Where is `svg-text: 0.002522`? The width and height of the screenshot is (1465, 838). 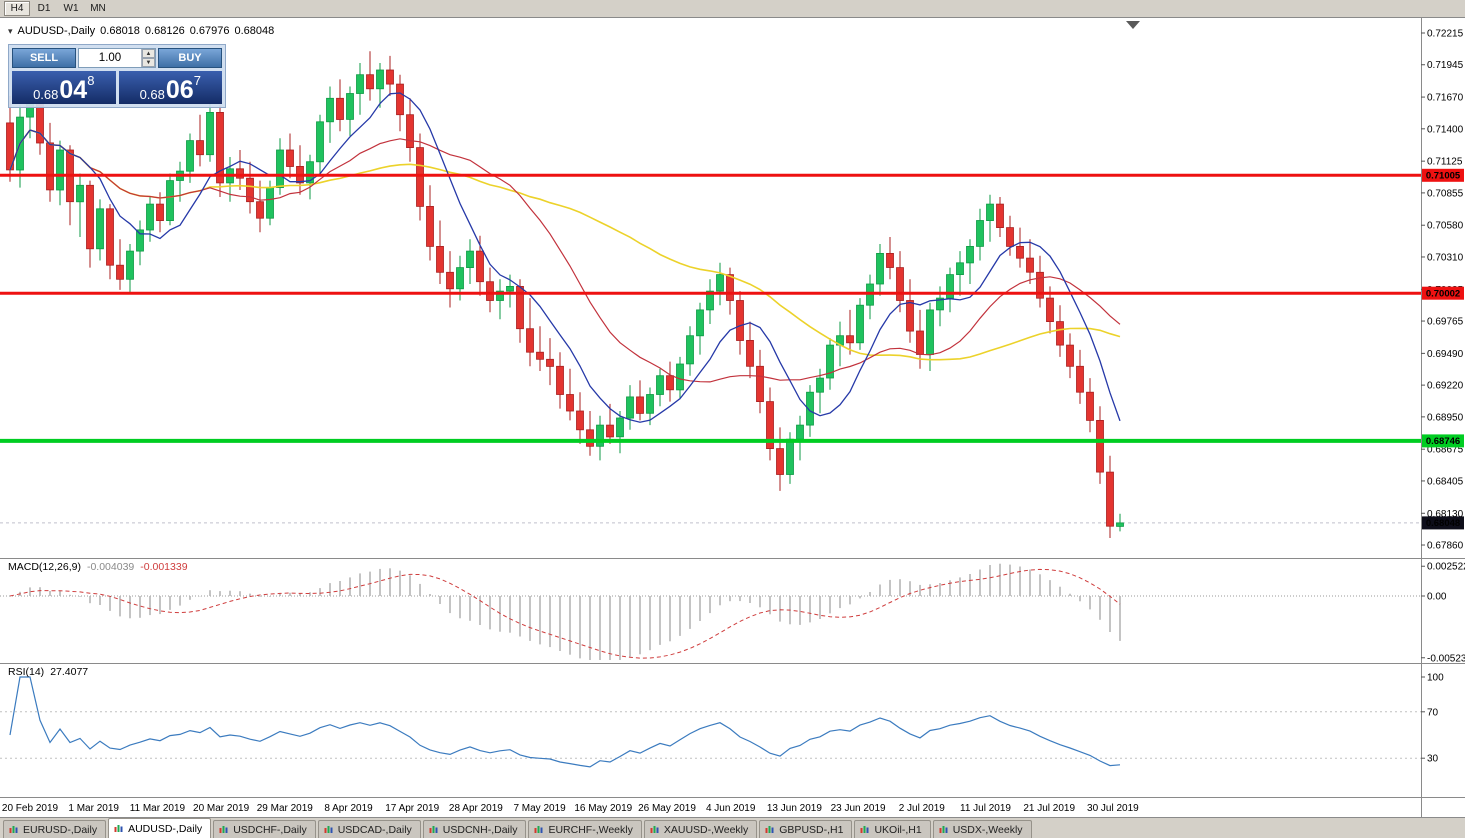 svg-text: 0.002522 is located at coordinates (1446, 567).